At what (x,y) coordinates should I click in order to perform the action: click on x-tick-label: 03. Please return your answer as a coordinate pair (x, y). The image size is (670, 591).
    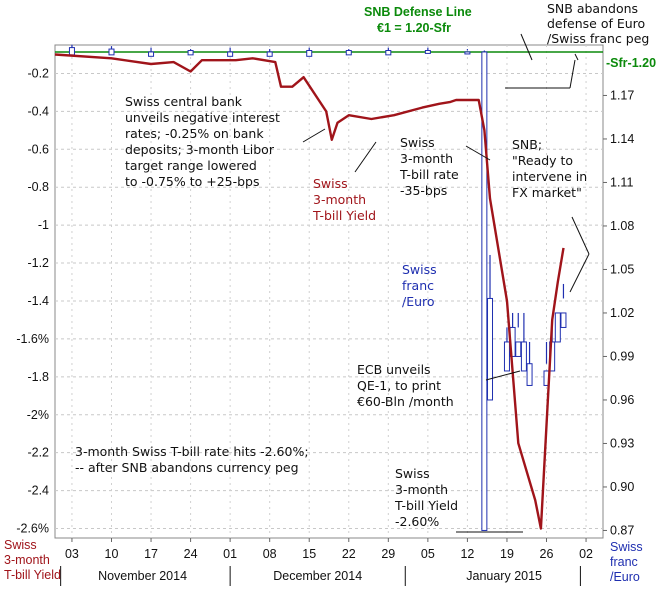
    Looking at the image, I should click on (72, 554).